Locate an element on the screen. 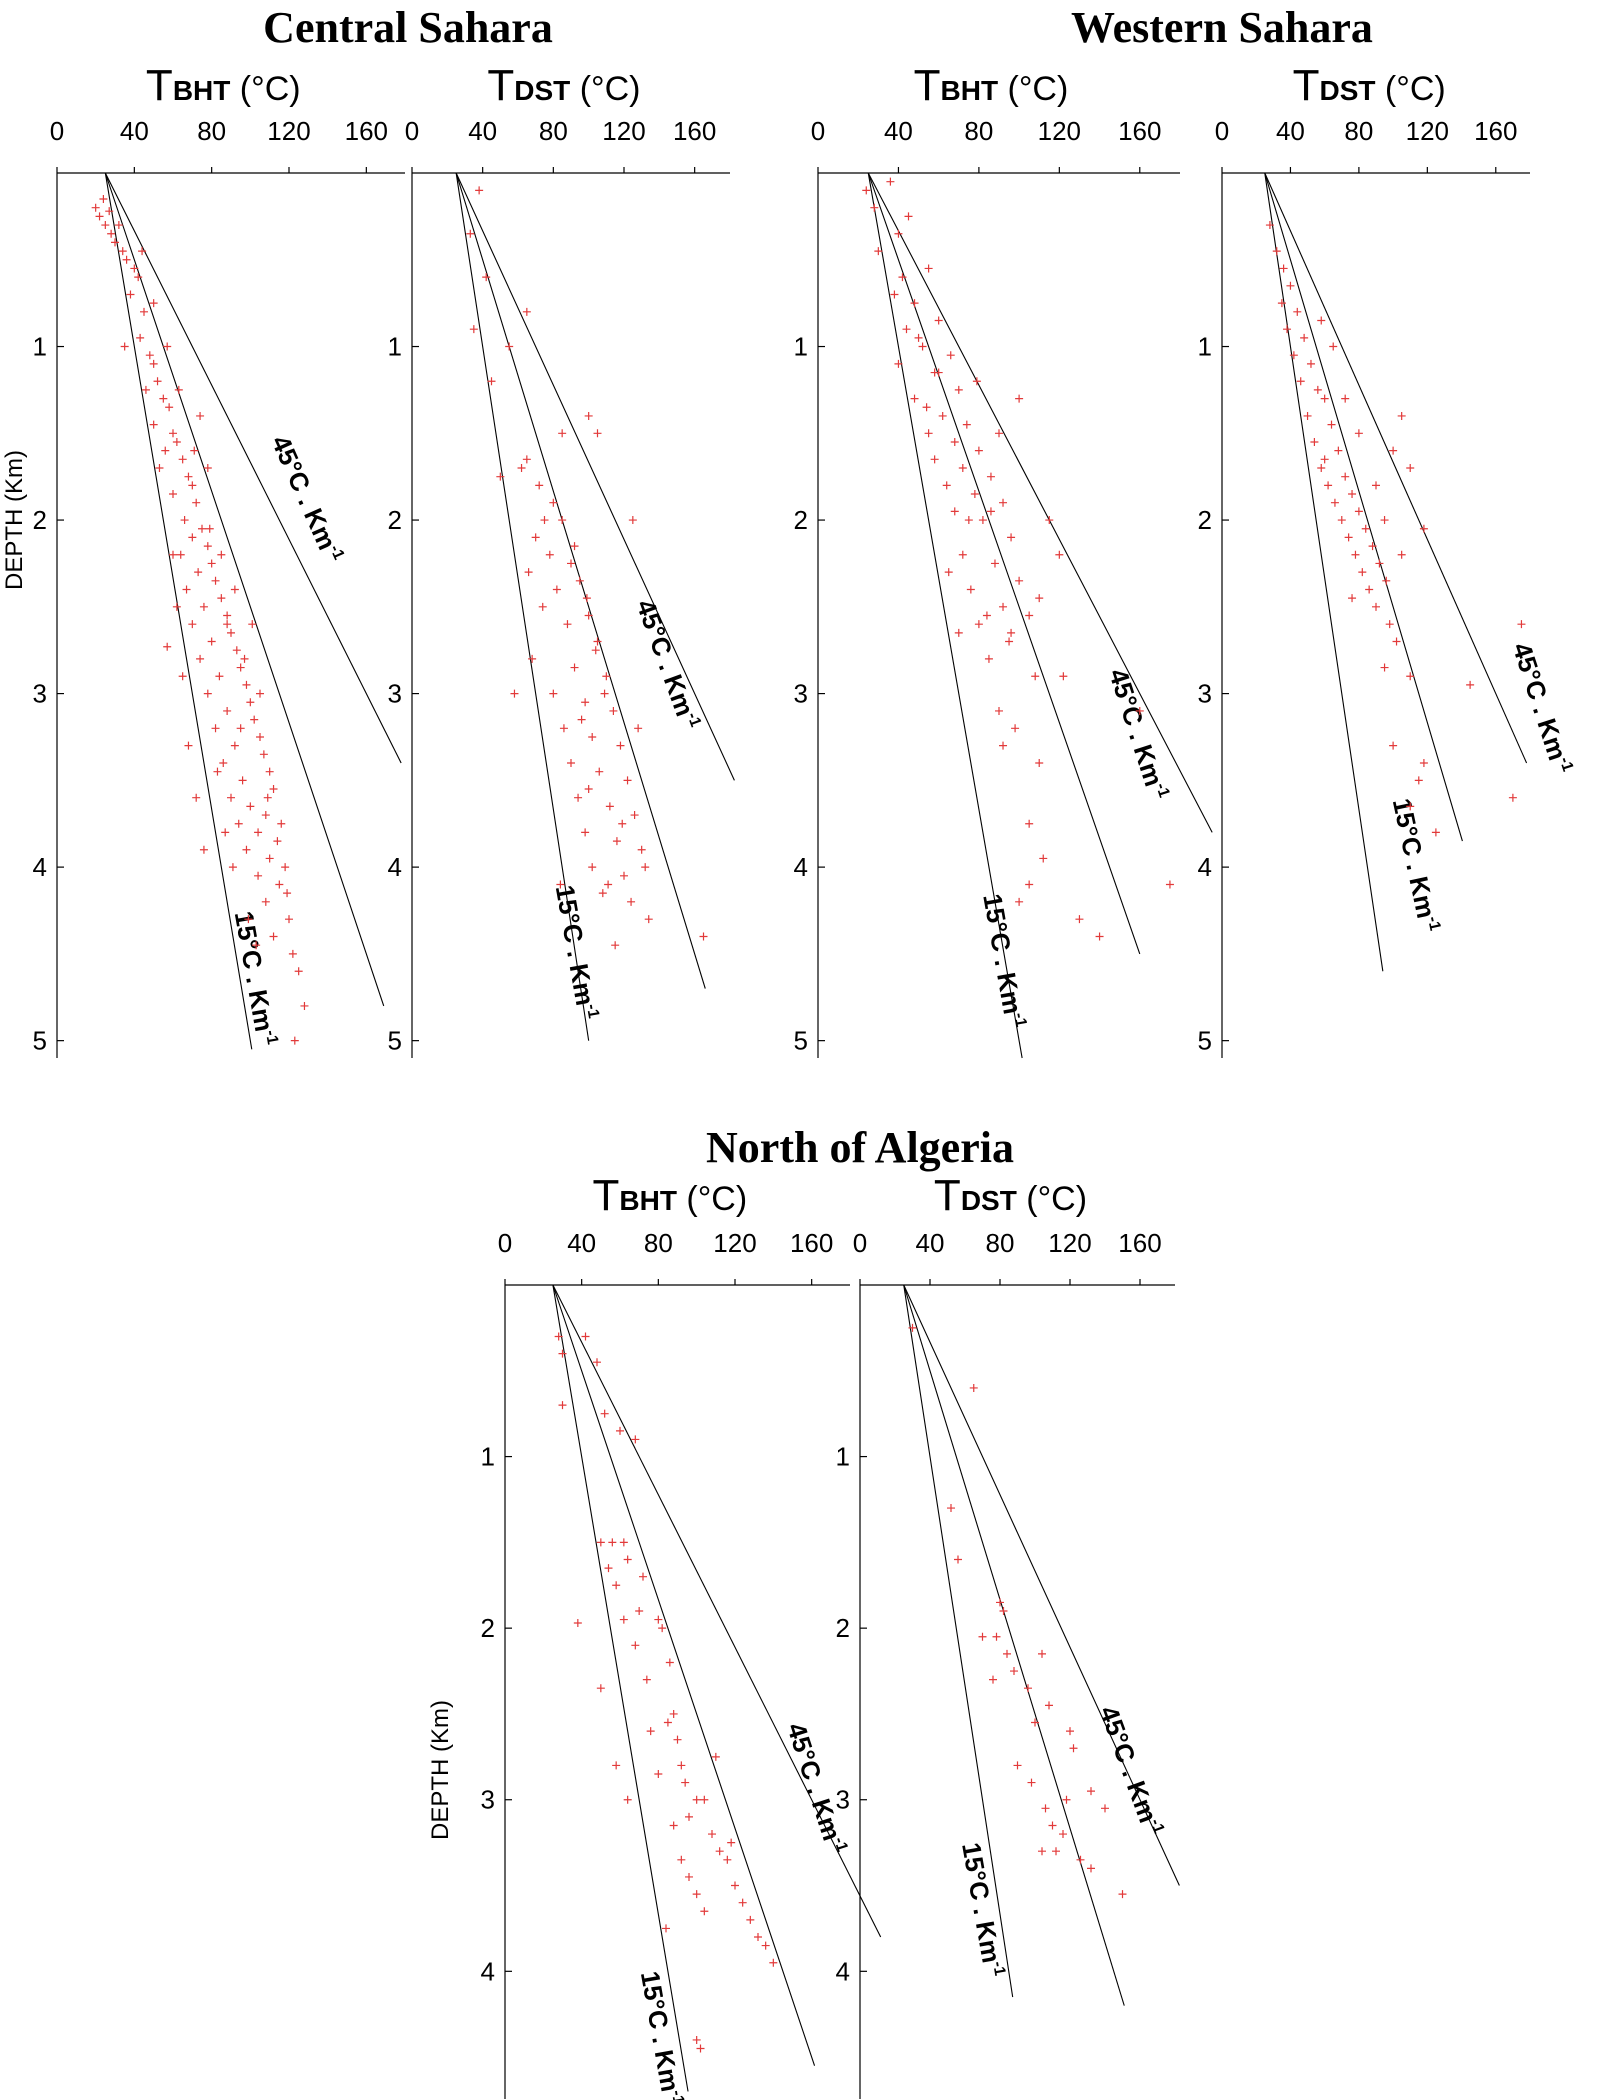 This screenshot has width=1612, height=2100. x-tick-label: 80 is located at coordinates (1358, 131).